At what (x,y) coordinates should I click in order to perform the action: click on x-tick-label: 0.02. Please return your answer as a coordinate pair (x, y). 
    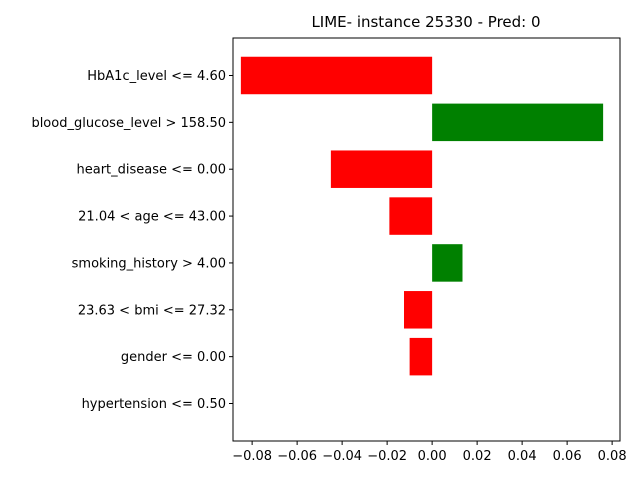
    Looking at the image, I should click on (477, 456).